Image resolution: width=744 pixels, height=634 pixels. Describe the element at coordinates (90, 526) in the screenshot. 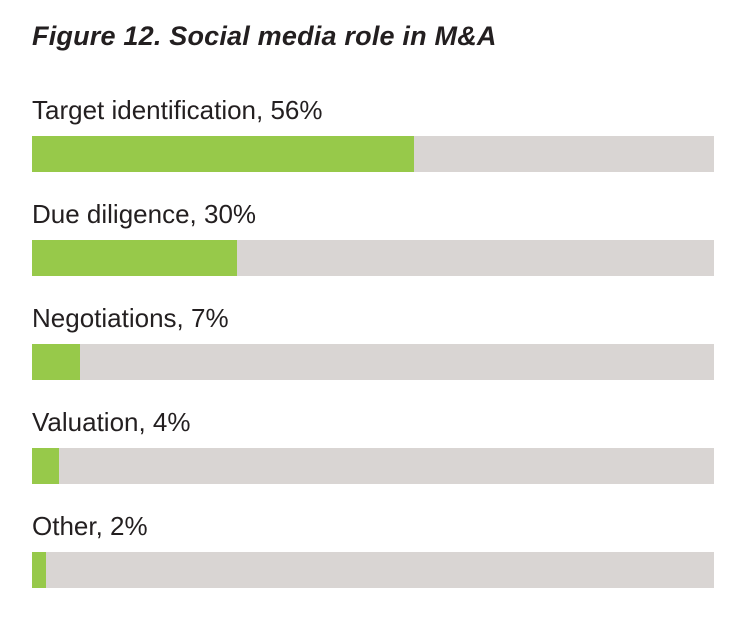

I see `bar-label: Other, 2%` at that location.